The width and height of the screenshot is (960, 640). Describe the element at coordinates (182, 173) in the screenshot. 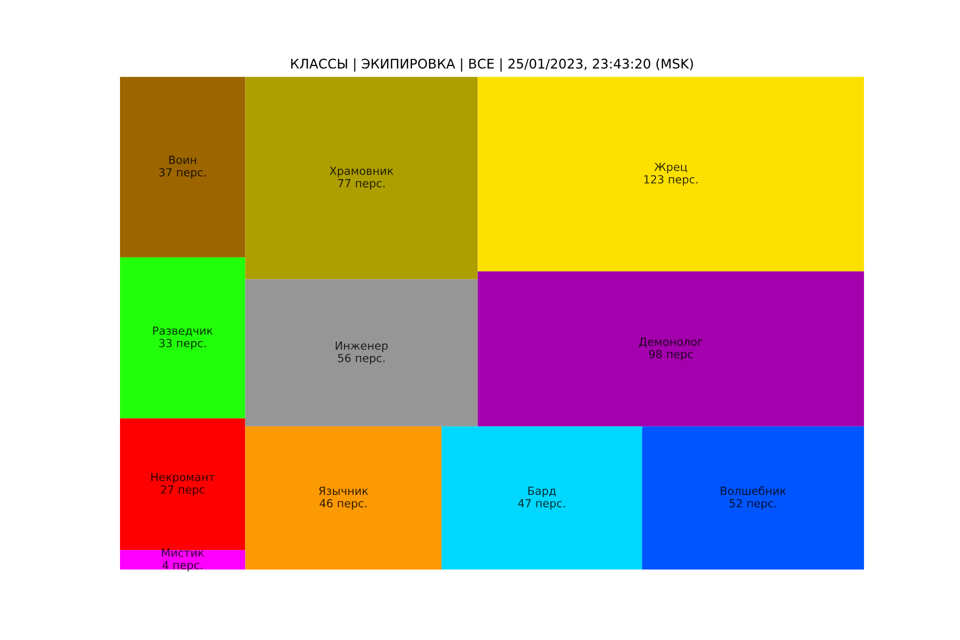

I see `data-label: 37 перс.` at that location.